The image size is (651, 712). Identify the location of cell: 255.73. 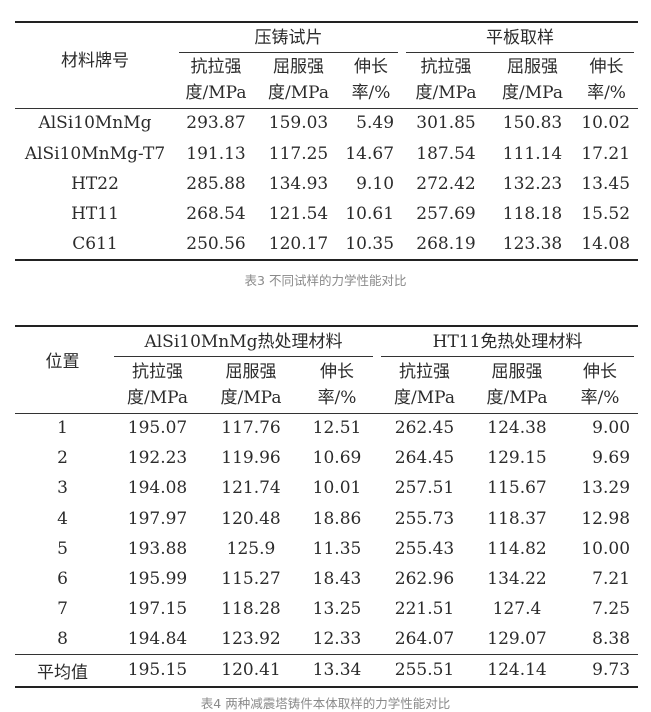
(424, 518).